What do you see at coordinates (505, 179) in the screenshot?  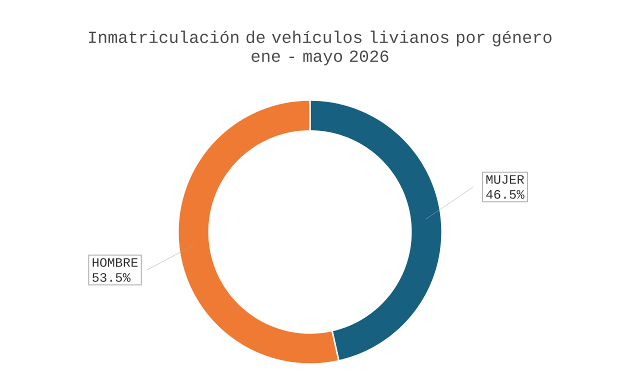 I see `slice-label: MUJER` at bounding box center [505, 179].